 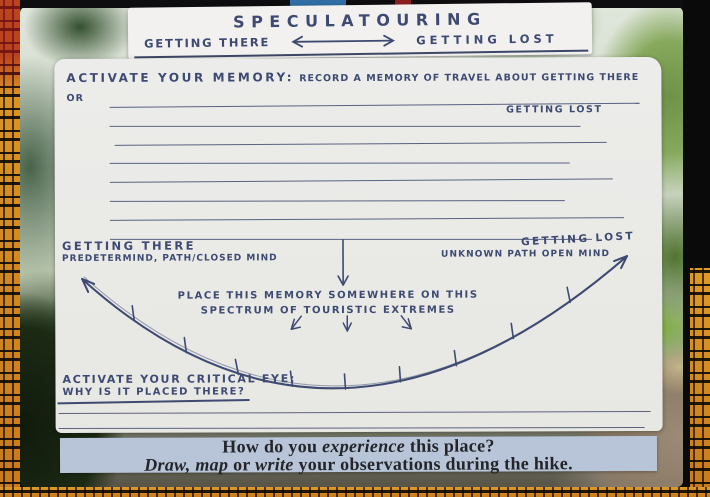 I want to click on double-arrow-icon, so click(x=343, y=41).